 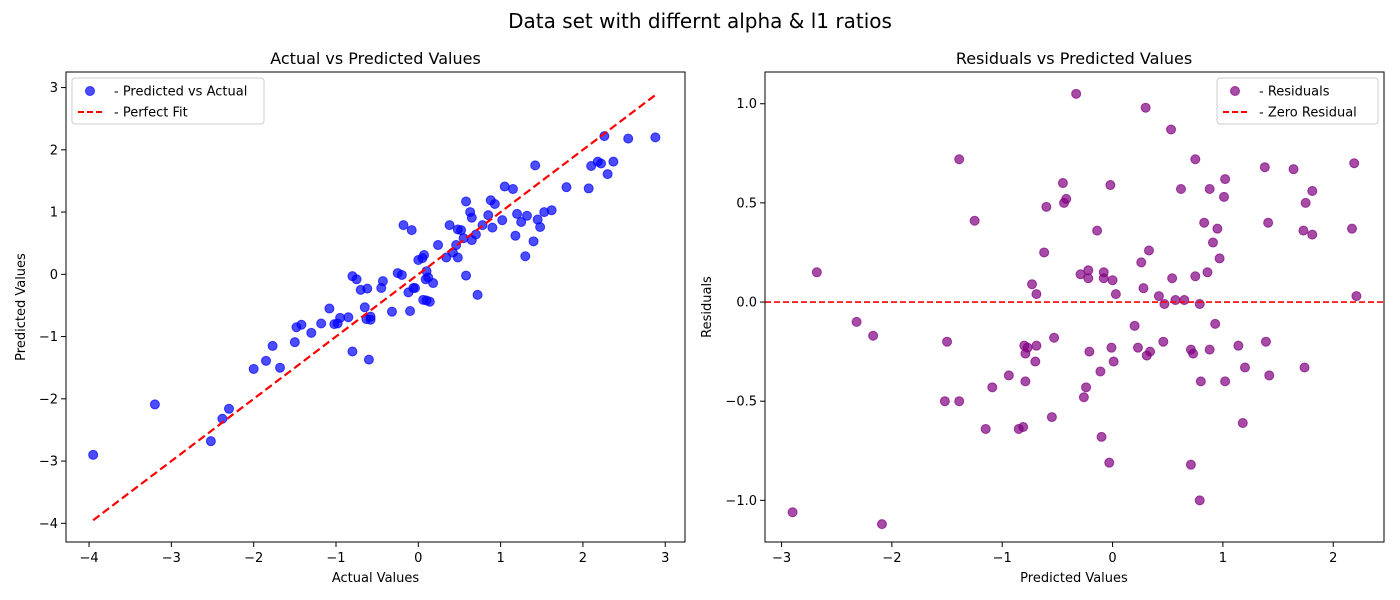 I want to click on x-tick-label: −1, so click(x=1002, y=558).